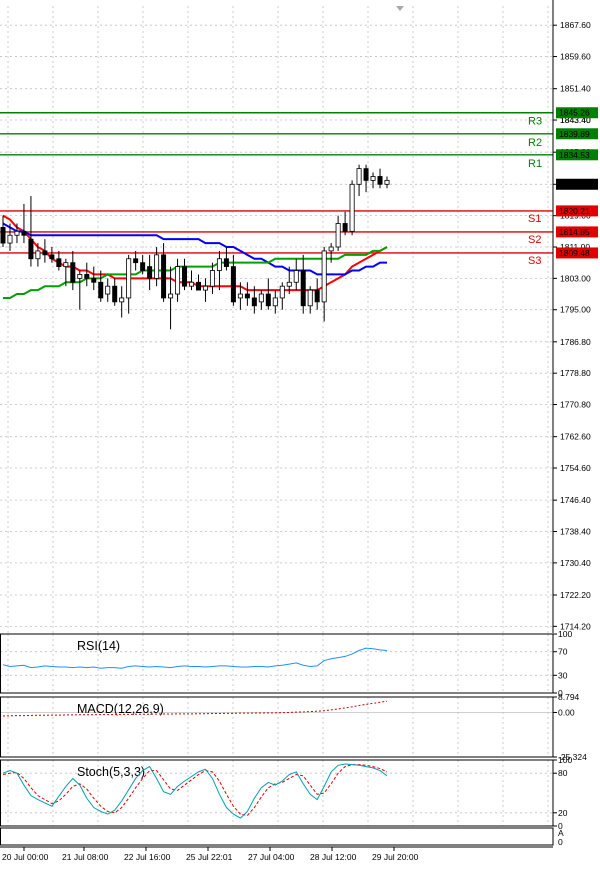 The width and height of the screenshot is (600, 872). I want to click on time-tick-label: 25 Jul 22:01, so click(209, 857).